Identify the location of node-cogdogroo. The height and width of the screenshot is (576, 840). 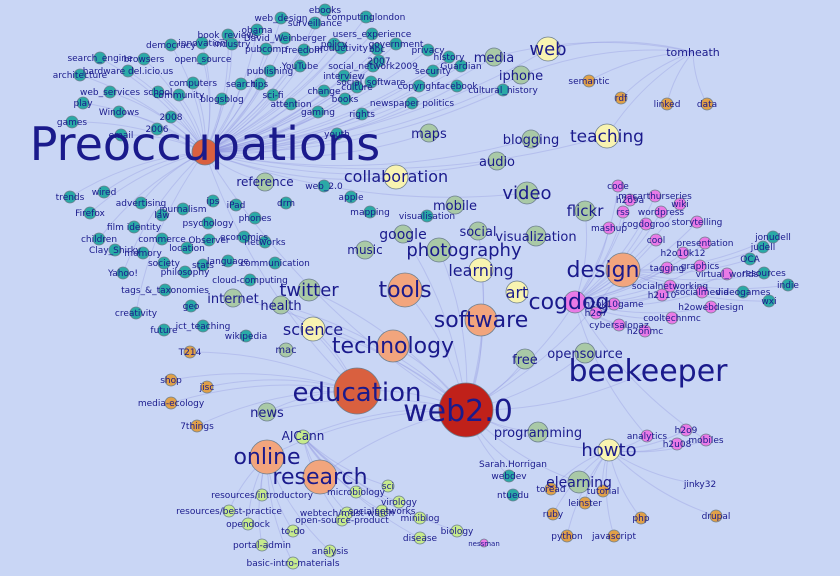
(646, 224).